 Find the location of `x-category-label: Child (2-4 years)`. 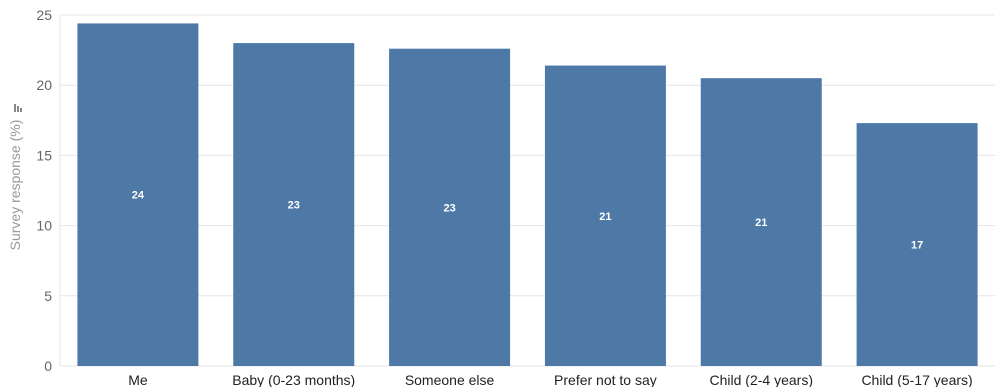

x-category-label: Child (2-4 years) is located at coordinates (761, 379).